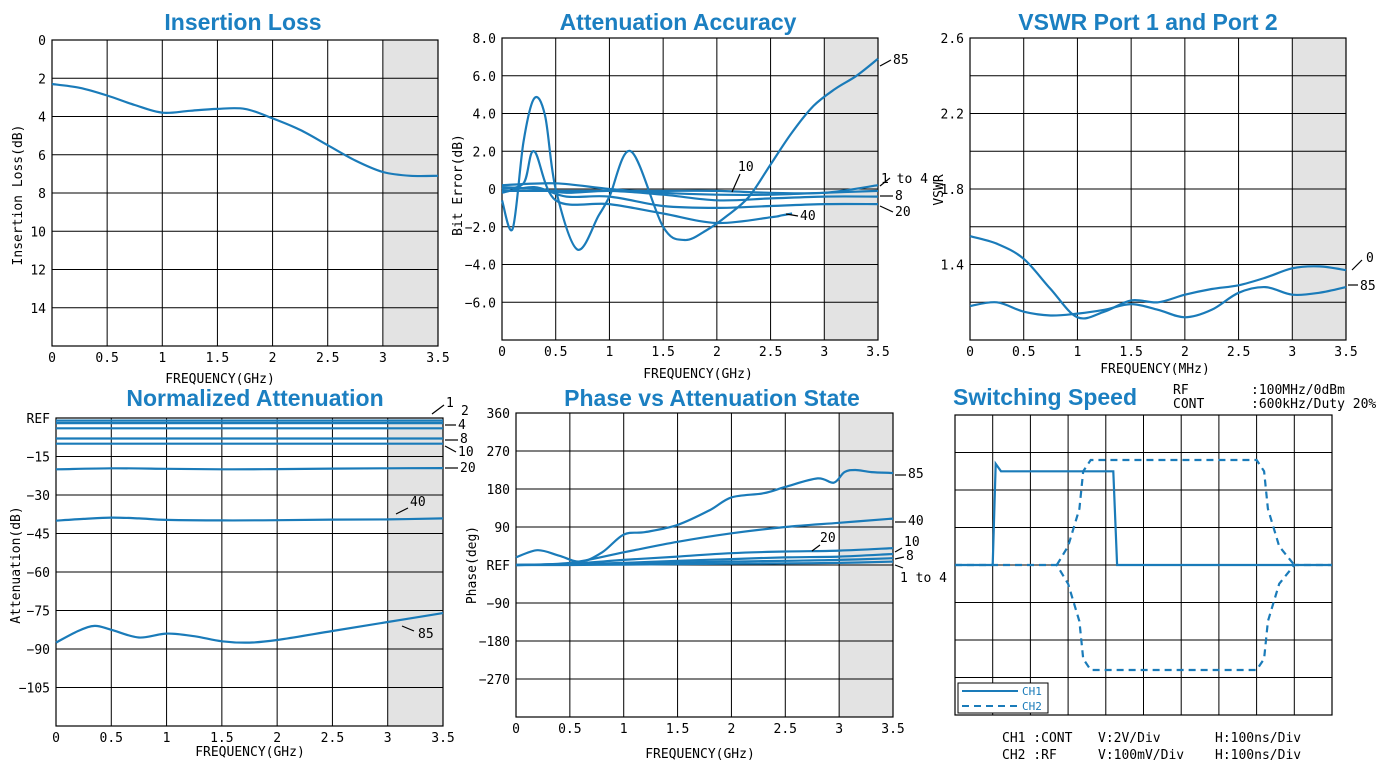 The width and height of the screenshot is (1400, 764). Describe the element at coordinates (1045, 397) in the screenshot. I see `chart-title: Switching Speed` at that location.